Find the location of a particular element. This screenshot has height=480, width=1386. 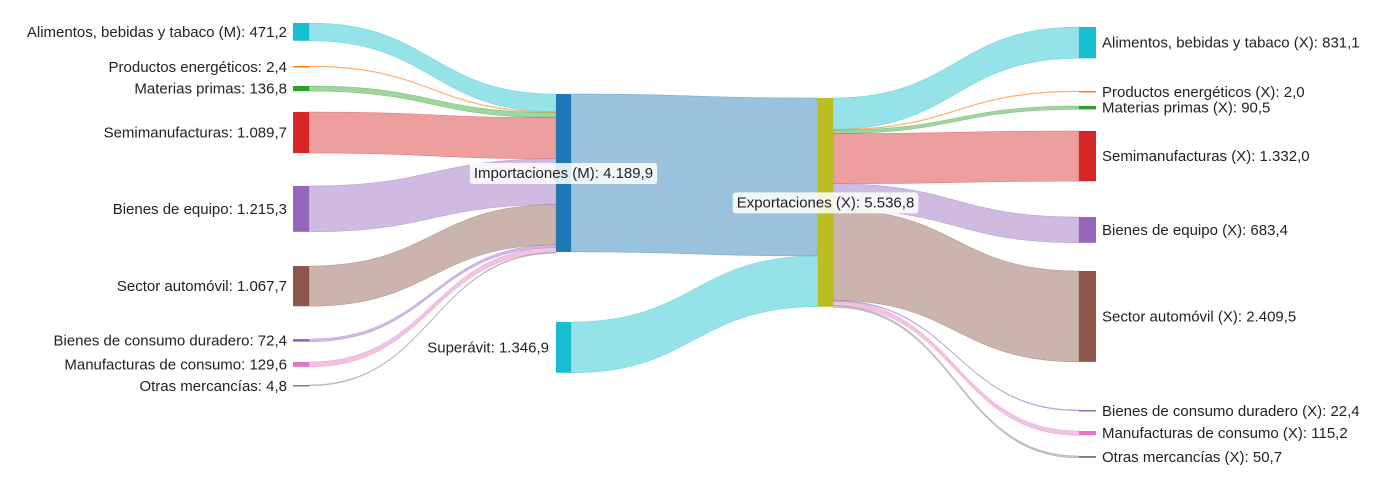

node-exp-semi is located at coordinates (1087, 156).